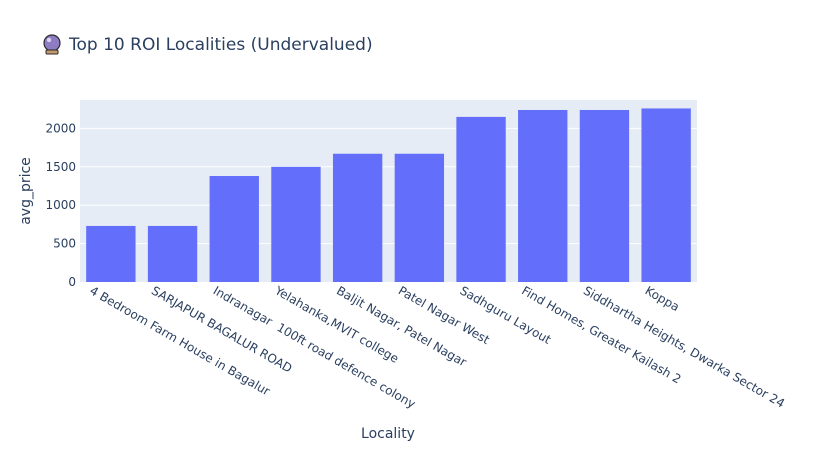 The image size is (820, 450). What do you see at coordinates (52, 44) in the screenshot?
I see `crystal-ball-icon` at bounding box center [52, 44].